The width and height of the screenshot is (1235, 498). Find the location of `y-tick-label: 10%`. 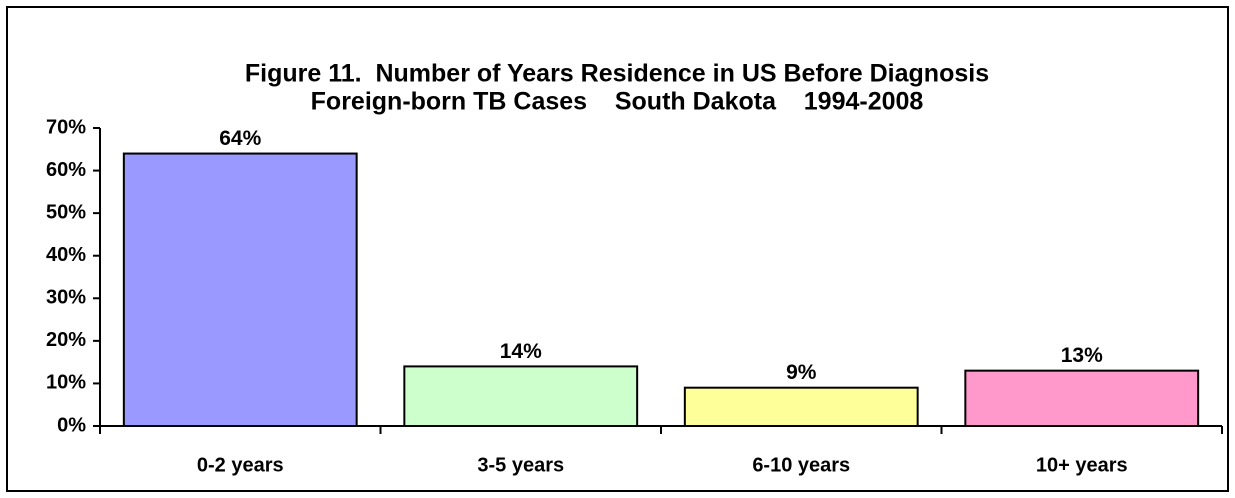

y-tick-label: 10% is located at coordinates (66, 383).